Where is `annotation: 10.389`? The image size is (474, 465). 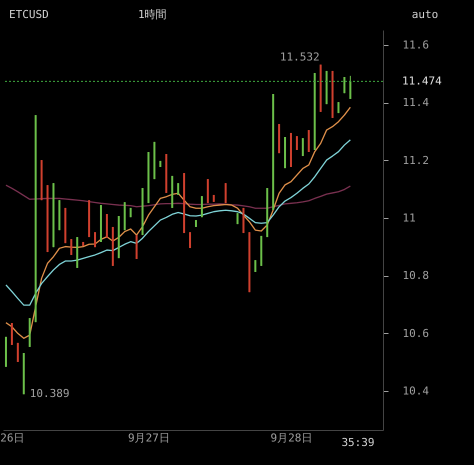 annotation: 10.389 is located at coordinates (50, 393).